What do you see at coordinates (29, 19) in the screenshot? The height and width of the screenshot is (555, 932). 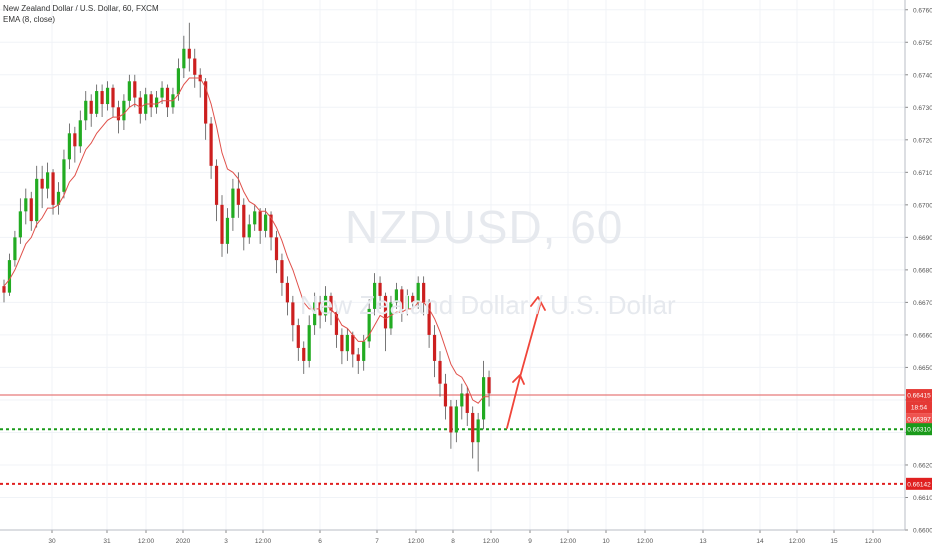 I see `legend-indicator: EMA (8, close)` at bounding box center [29, 19].